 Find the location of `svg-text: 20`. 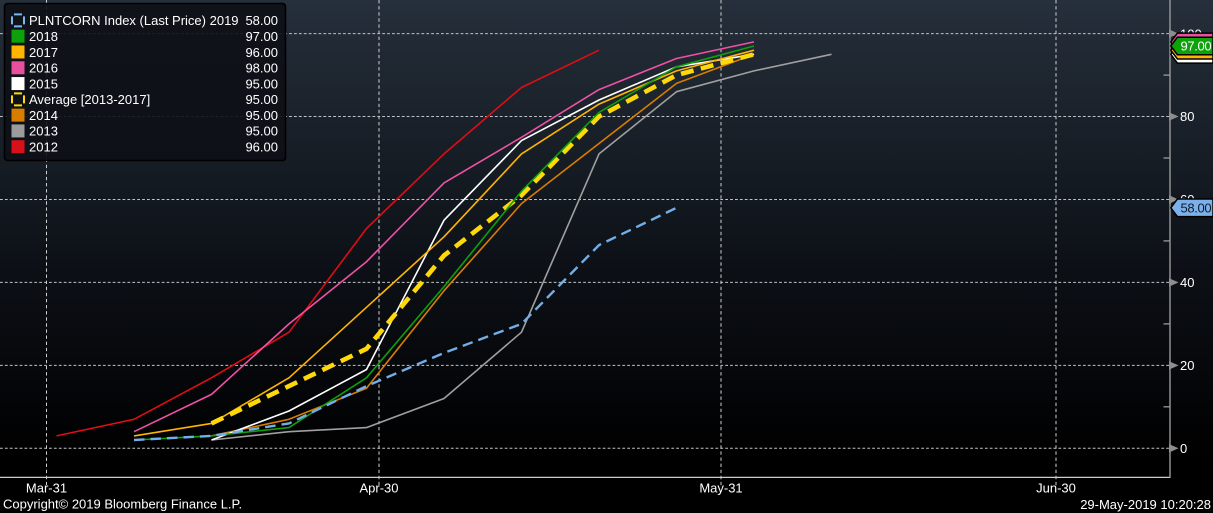

svg-text: 20 is located at coordinates (1187, 365).